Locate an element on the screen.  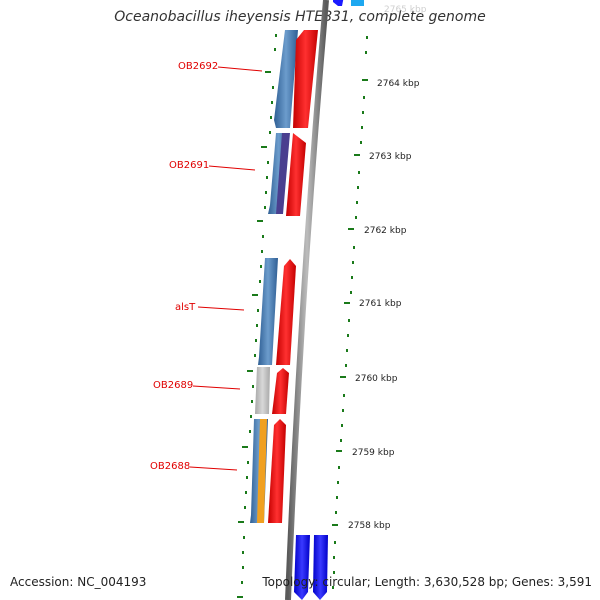
scale-label-2763: 2763 kbp is located at coordinates (390, 157).